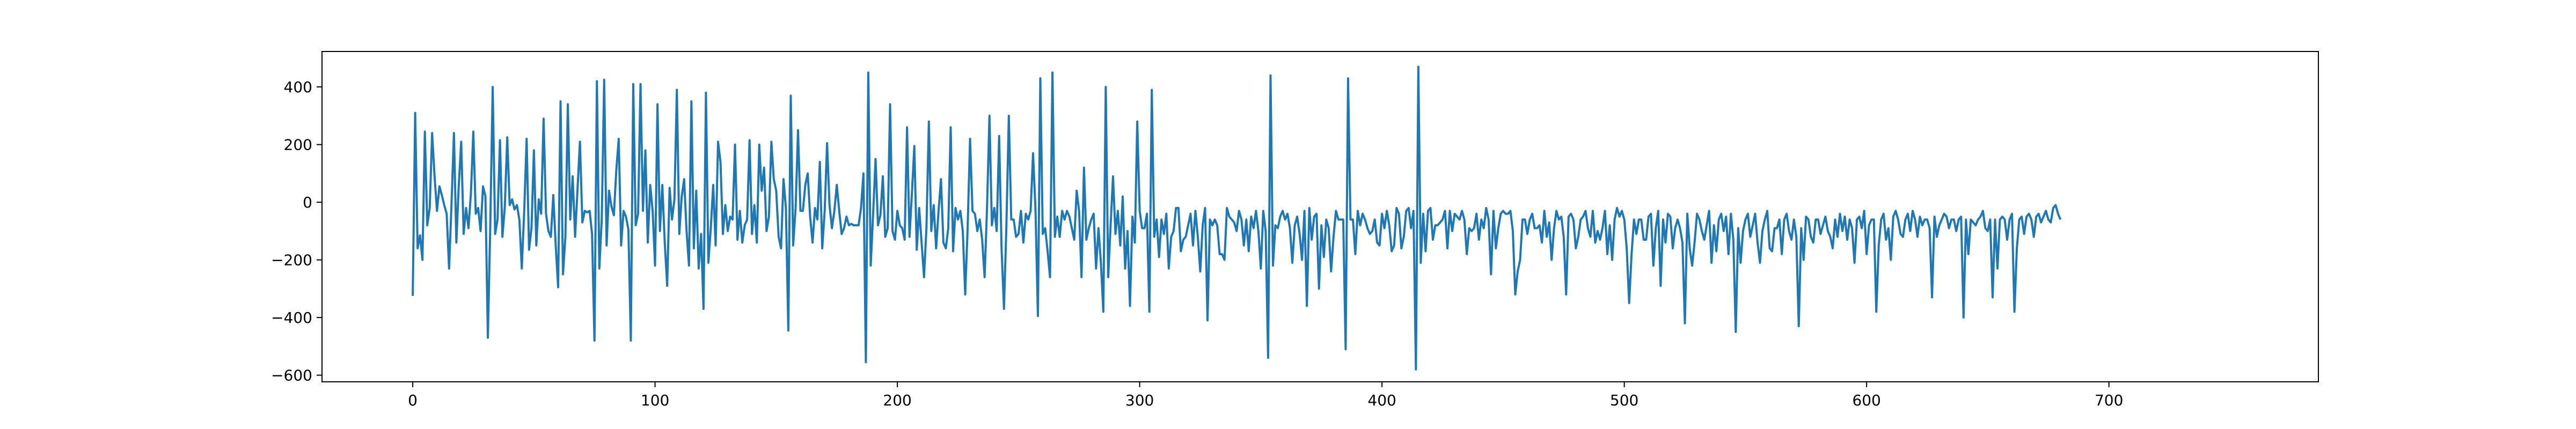  What do you see at coordinates (1265, 395) in the screenshot?
I see `x-axis: 0 100 200 300 400 500 600 700` at bounding box center [1265, 395].